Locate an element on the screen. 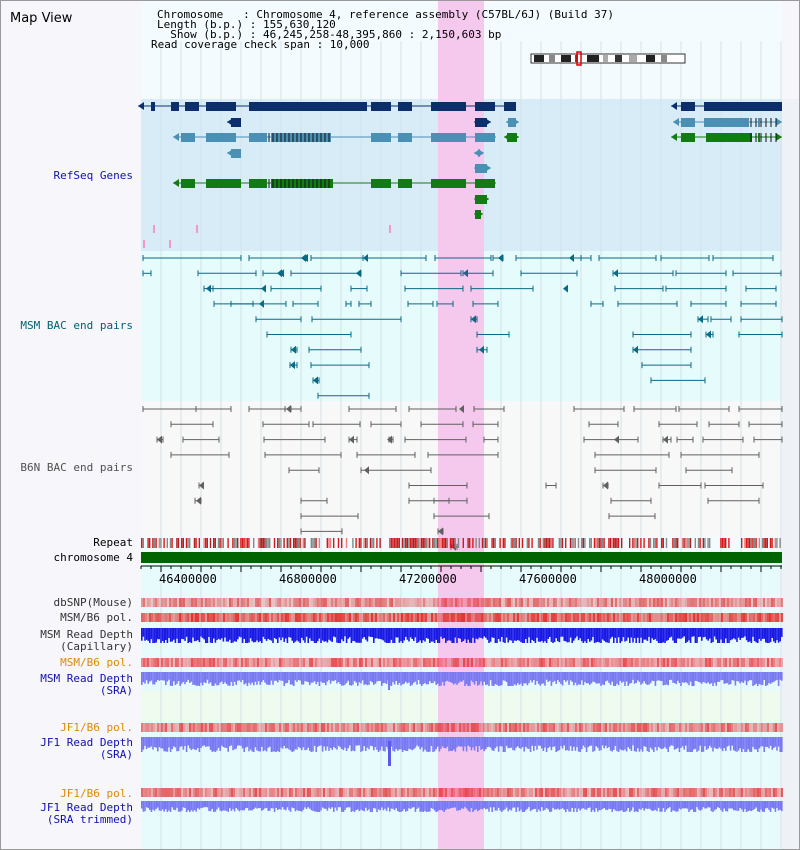 The width and height of the screenshot is (800, 850). refseq-track-label: RefSeq Genes is located at coordinates (93, 175).